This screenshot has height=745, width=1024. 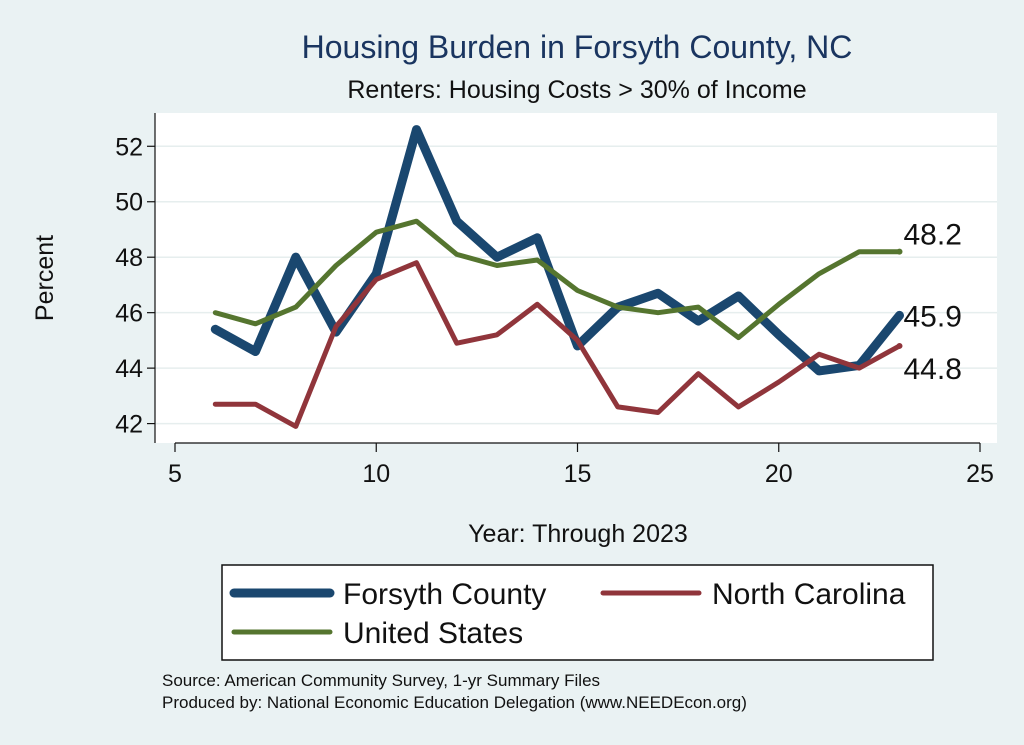 I want to click on legend-item-forsyth: Forsyth County, so click(x=387, y=594).